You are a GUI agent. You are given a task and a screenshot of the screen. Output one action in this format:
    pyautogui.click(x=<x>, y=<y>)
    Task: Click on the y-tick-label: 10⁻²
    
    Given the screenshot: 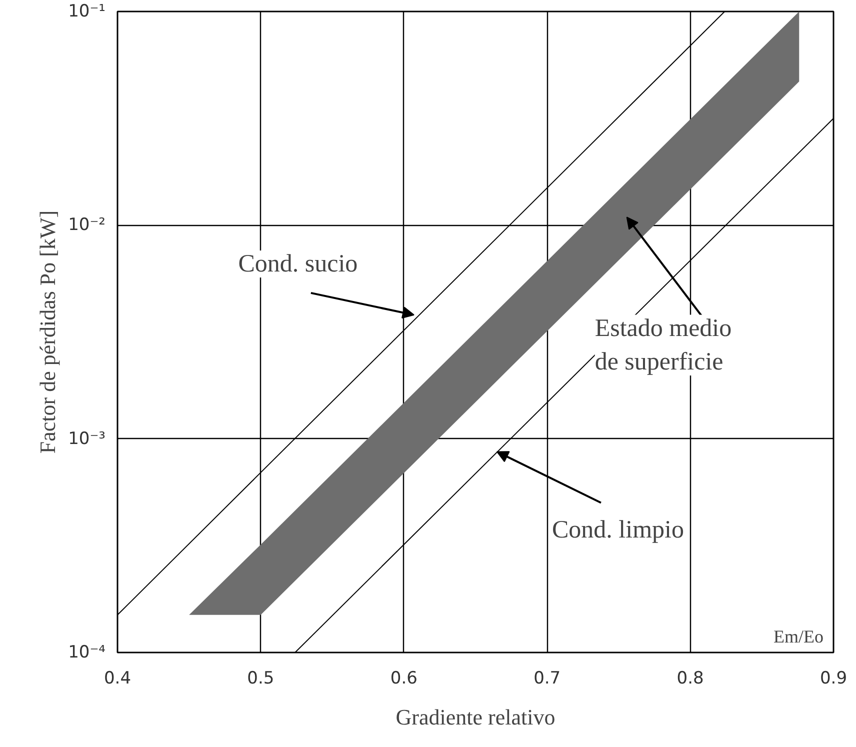 What is the action you would take?
    pyautogui.click(x=87, y=225)
    